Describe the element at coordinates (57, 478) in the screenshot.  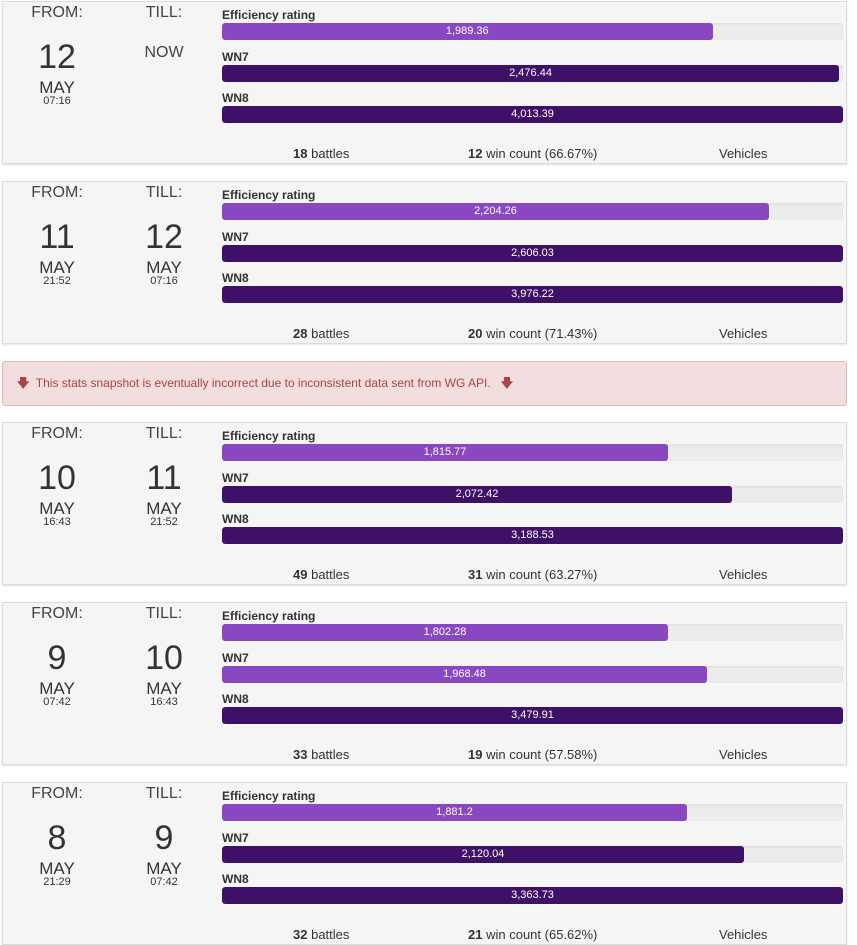
I see `from-day: 10` at that location.